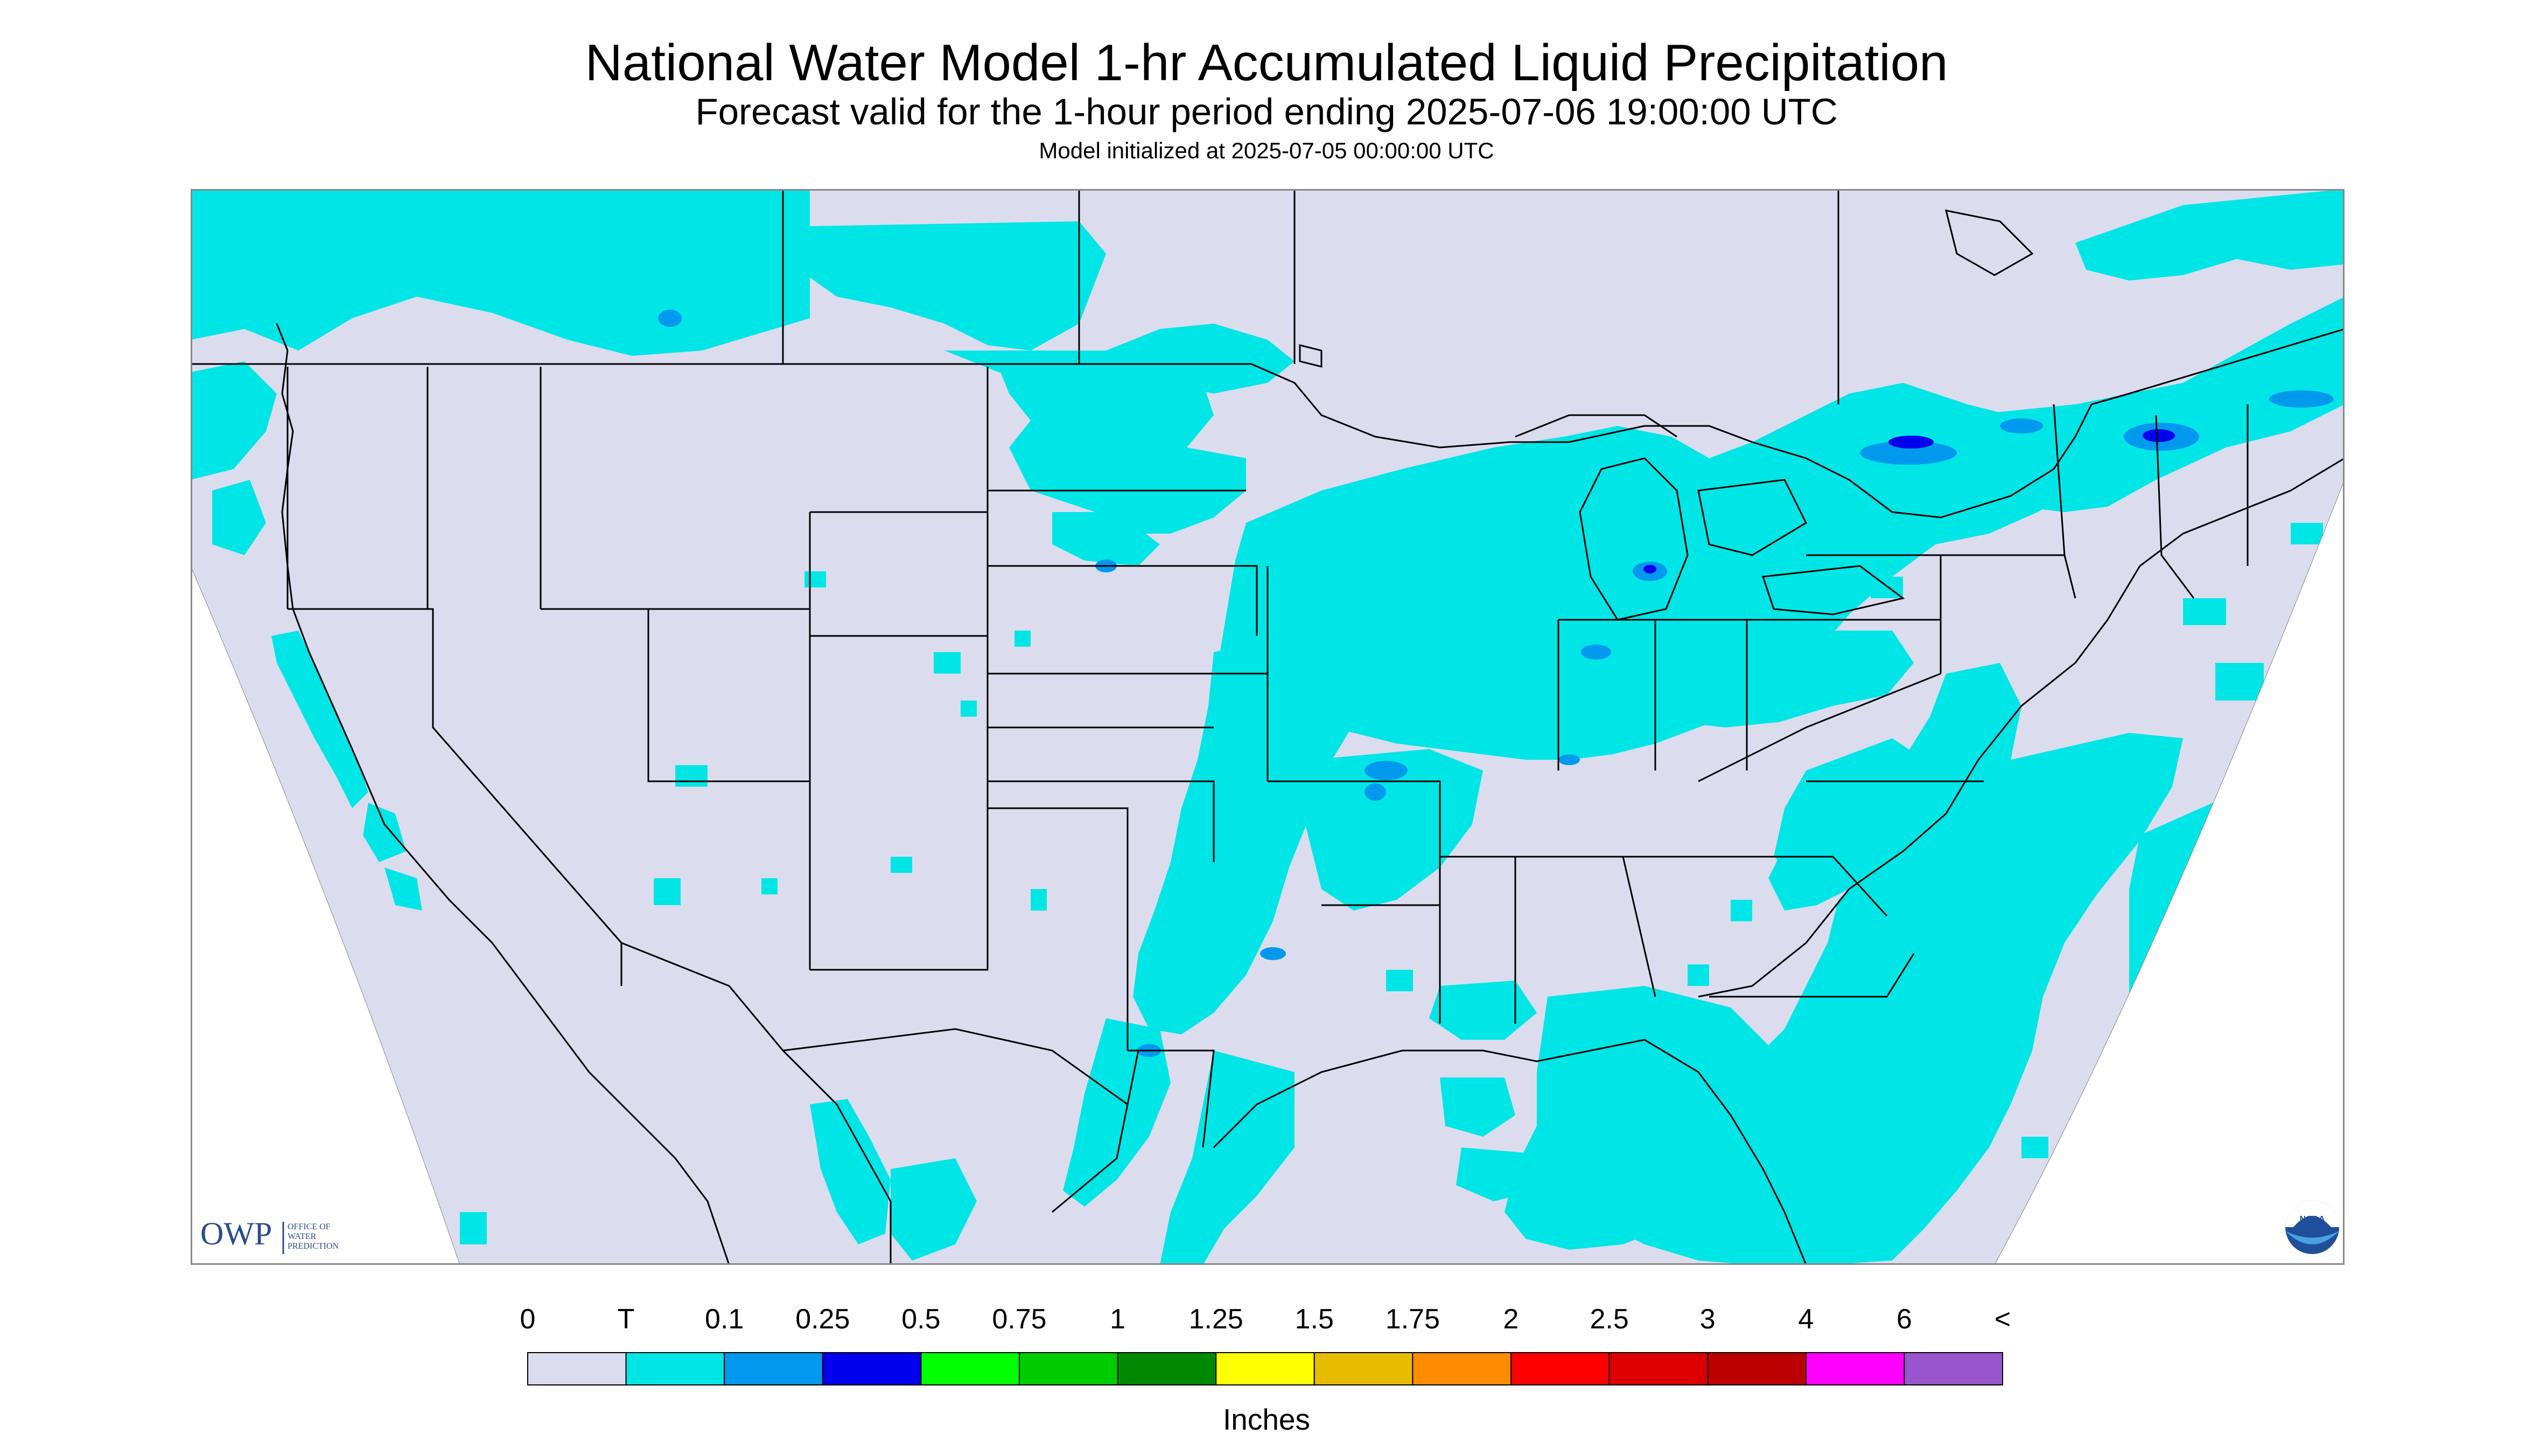 Image resolution: width=2533 pixels, height=1456 pixels. Describe the element at coordinates (1266, 1322) in the screenshot. I see `legend-labels: 0 T 0.1 0.25 0.5 0.75 1 1.25 1.5 1.75 2 2.5 3 4 6 <` at that location.